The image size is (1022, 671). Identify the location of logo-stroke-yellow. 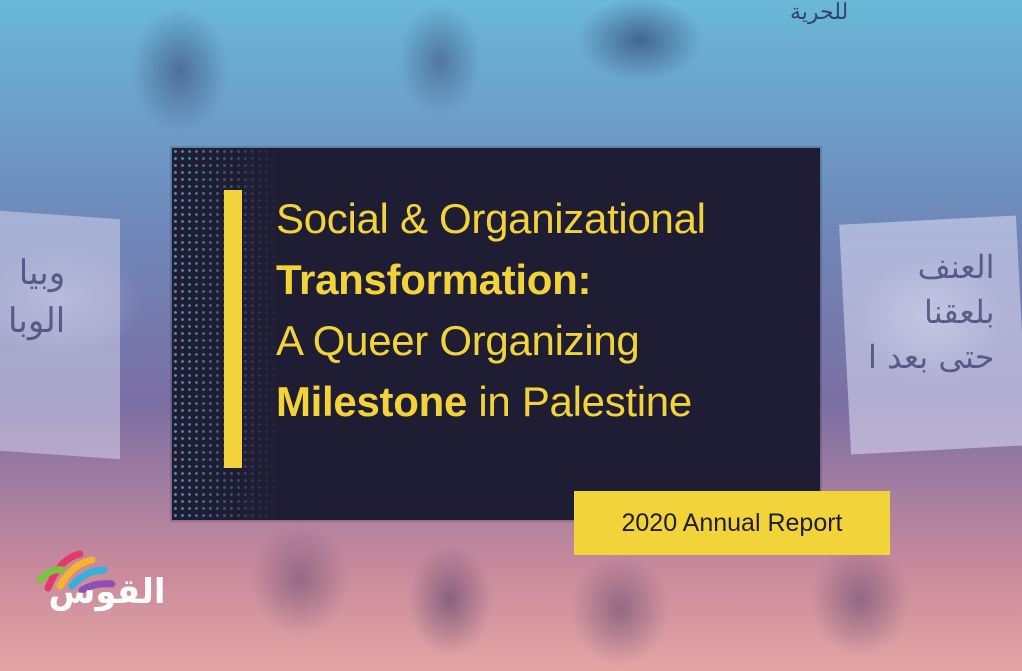
(76, 573).